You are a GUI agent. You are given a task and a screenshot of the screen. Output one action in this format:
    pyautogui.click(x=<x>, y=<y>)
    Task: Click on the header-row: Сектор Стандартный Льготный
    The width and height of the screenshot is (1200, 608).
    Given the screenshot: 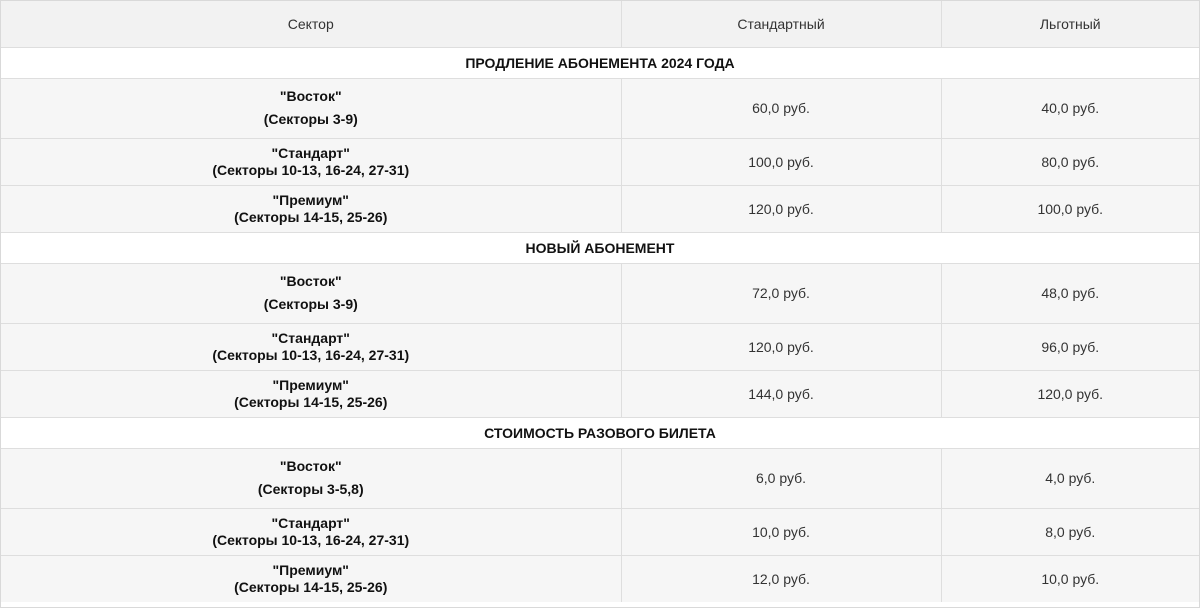 What is the action you would take?
    pyautogui.click(x=600, y=24)
    